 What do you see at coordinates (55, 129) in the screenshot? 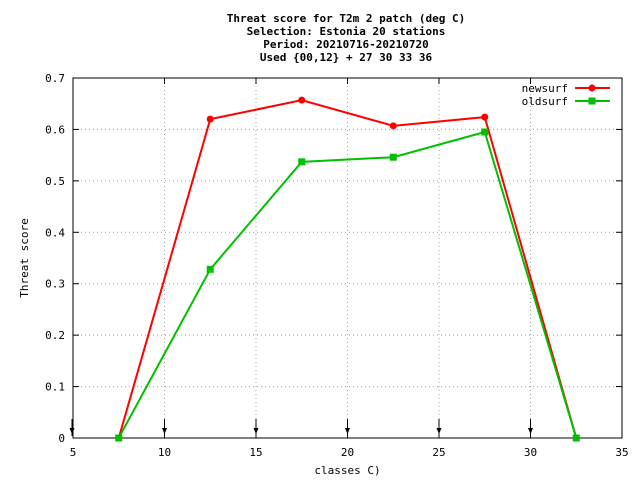
I see `y-tick-label: 0.6` at bounding box center [55, 129].